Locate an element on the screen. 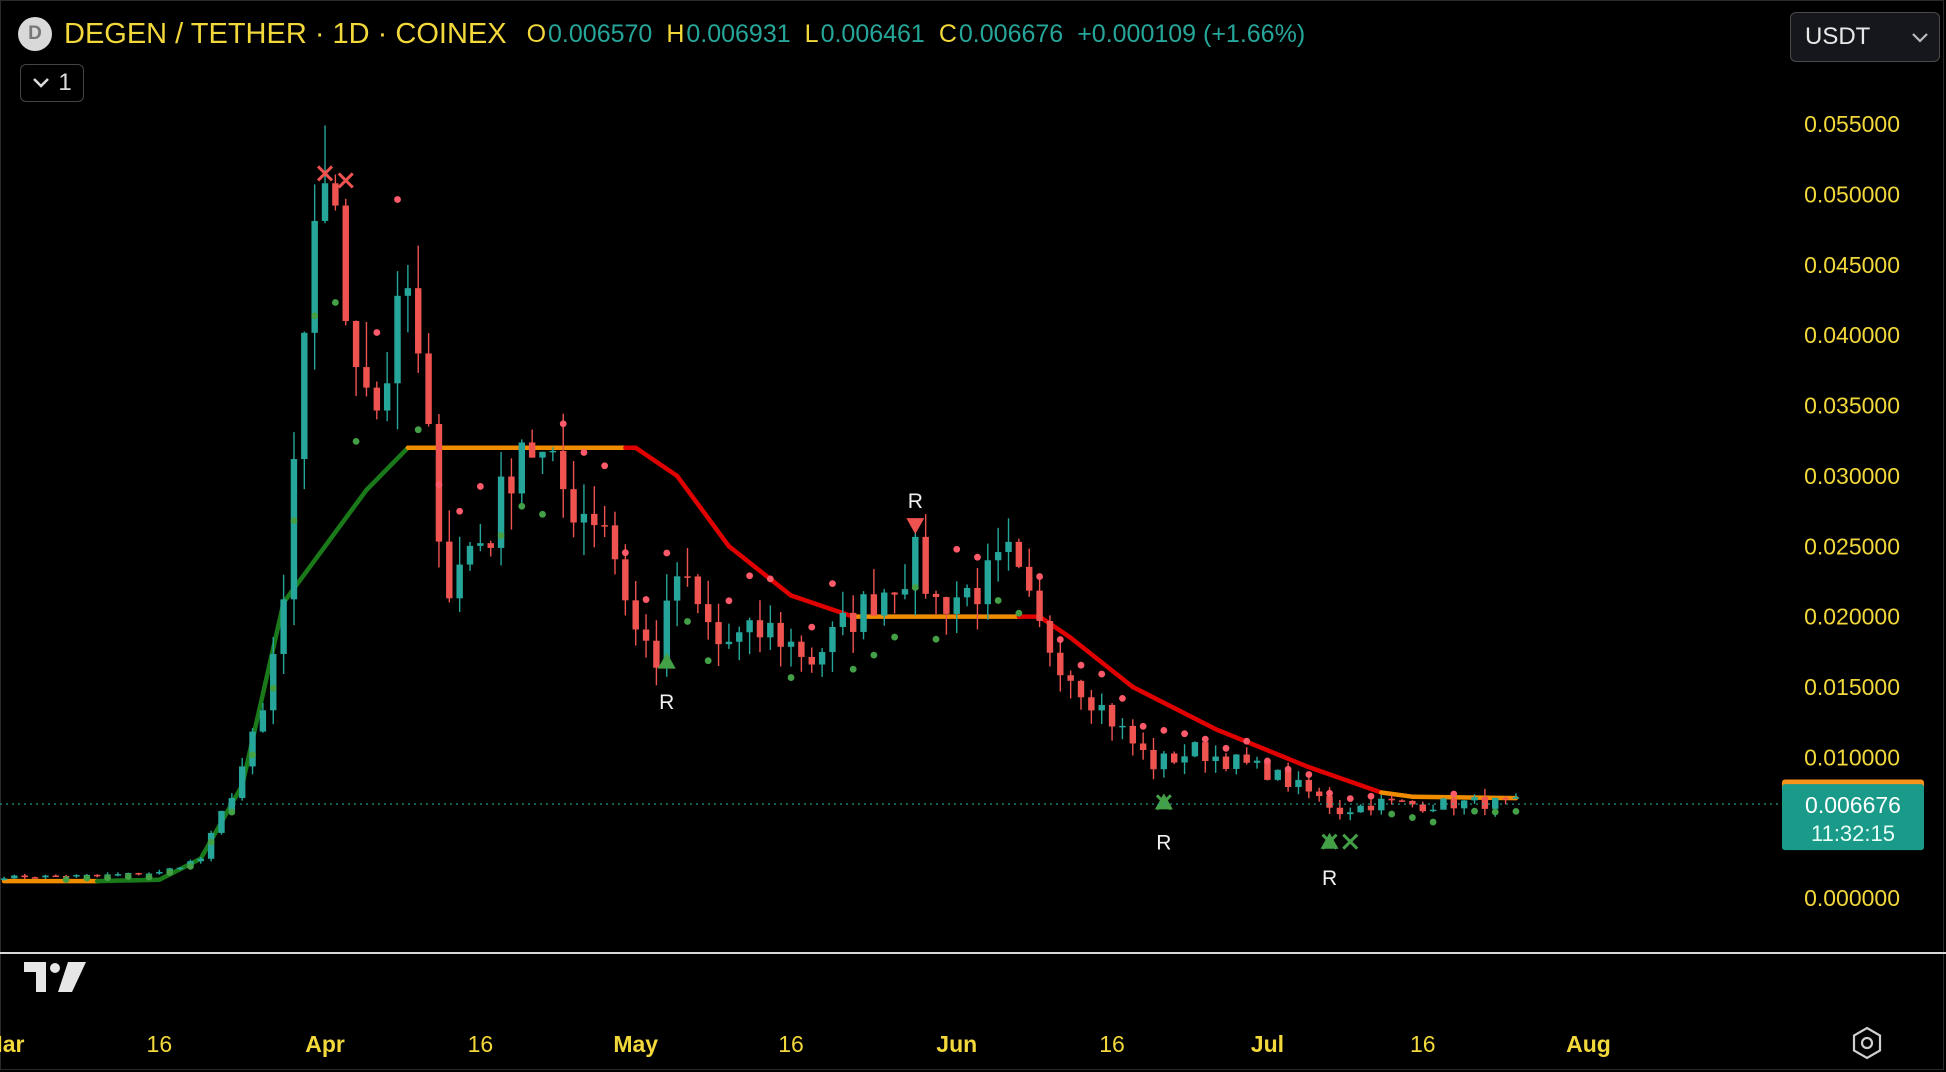 The image size is (1946, 1072). y-tick-label: 0.030000 is located at coordinates (1852, 476).